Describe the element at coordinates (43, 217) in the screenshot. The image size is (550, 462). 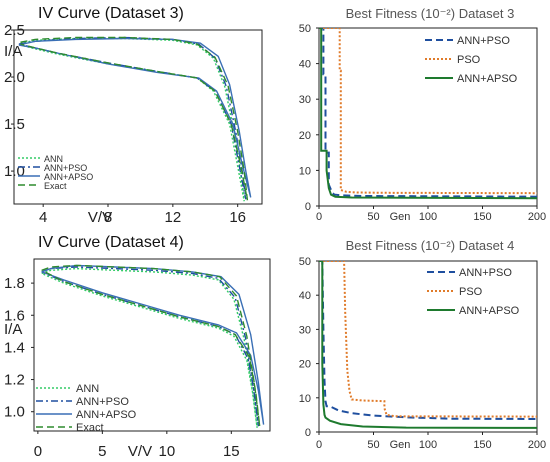
I see `x-tick-label: 4` at that location.